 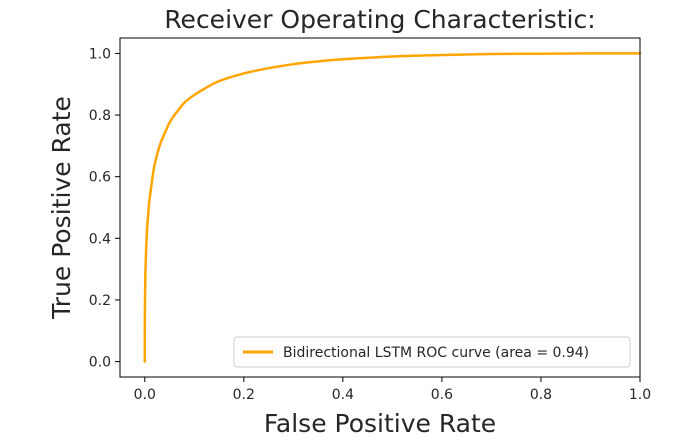 What do you see at coordinates (104, 208) in the screenshot?
I see `y-axis-ticks: 0.0 0.2 0.4 0.6 0.8 1.0` at bounding box center [104, 208].